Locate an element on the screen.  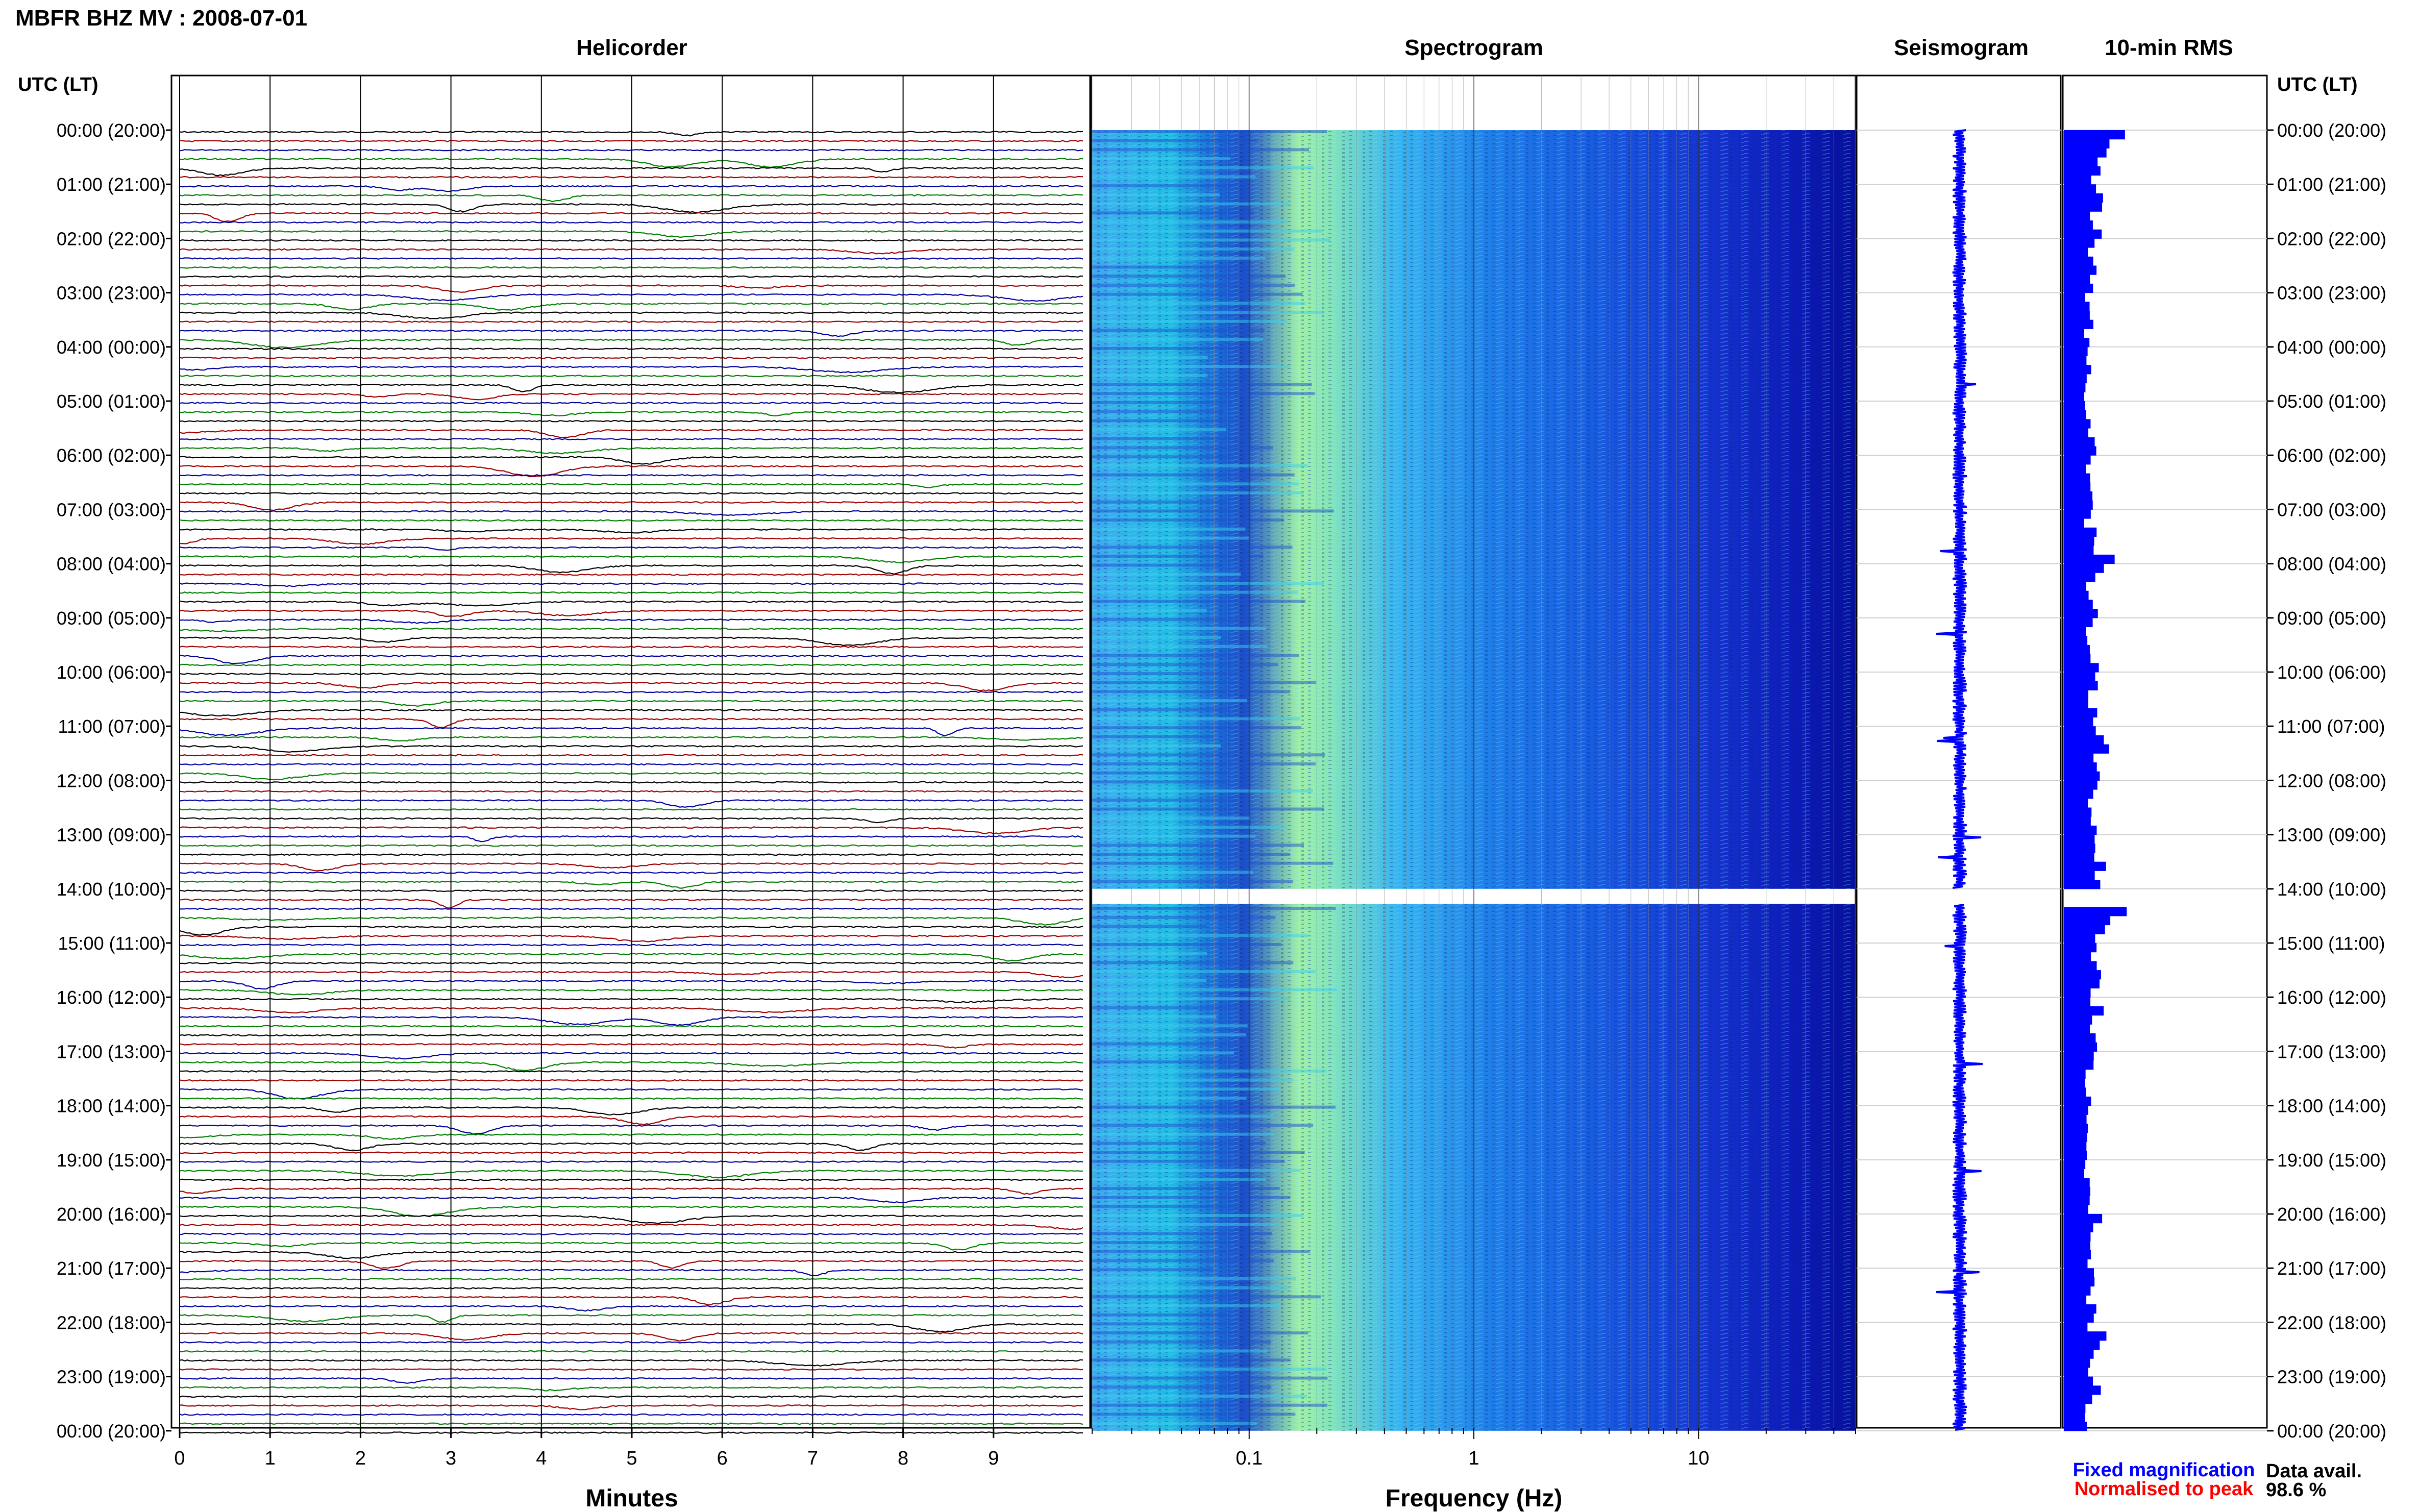
minute-tick-label: 8 is located at coordinates (903, 1458).